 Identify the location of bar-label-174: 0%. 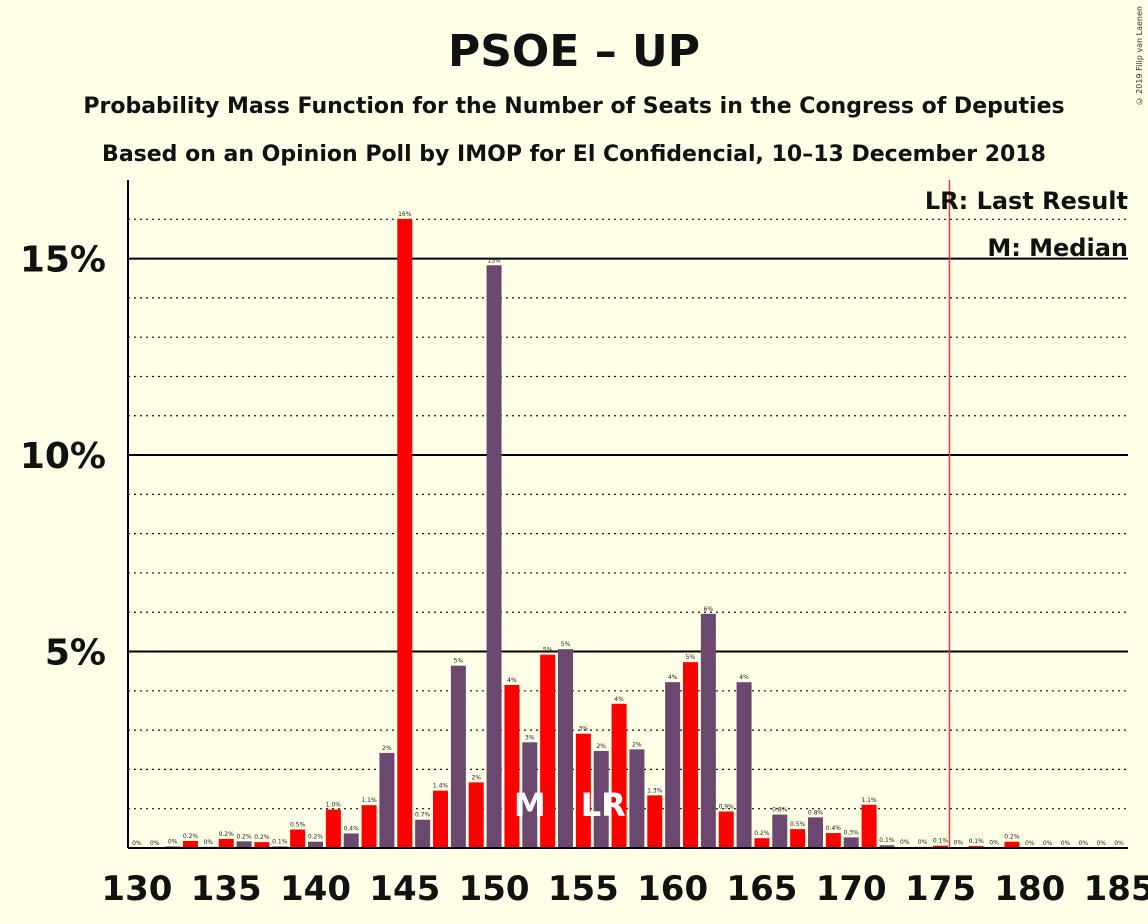
(923, 842).